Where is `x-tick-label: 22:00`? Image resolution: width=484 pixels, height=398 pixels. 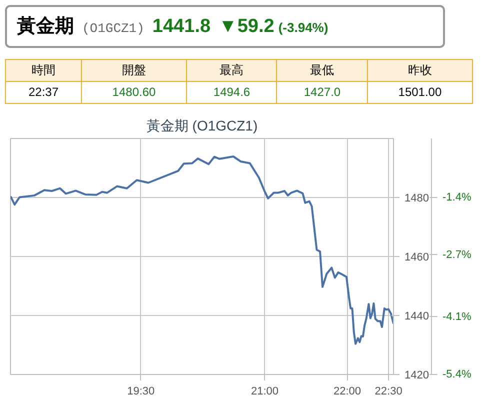
x-tick-label: 22:00 is located at coordinates (348, 392).